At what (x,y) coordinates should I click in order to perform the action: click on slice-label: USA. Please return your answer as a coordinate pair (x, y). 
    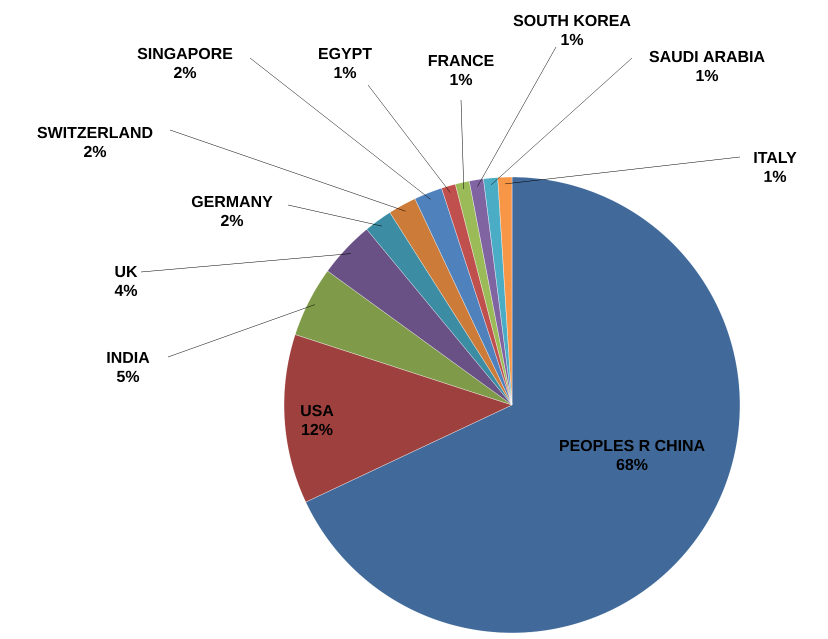
    Looking at the image, I should click on (317, 410).